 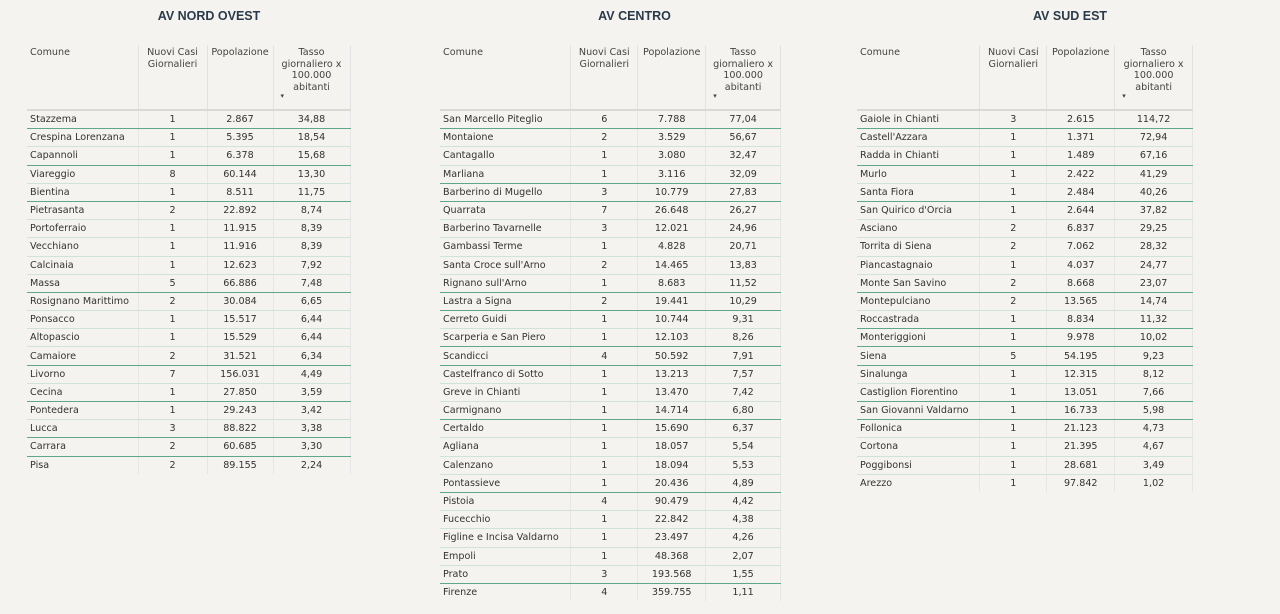 What do you see at coordinates (506, 138) in the screenshot?
I see `cell-comune: Montaione` at bounding box center [506, 138].